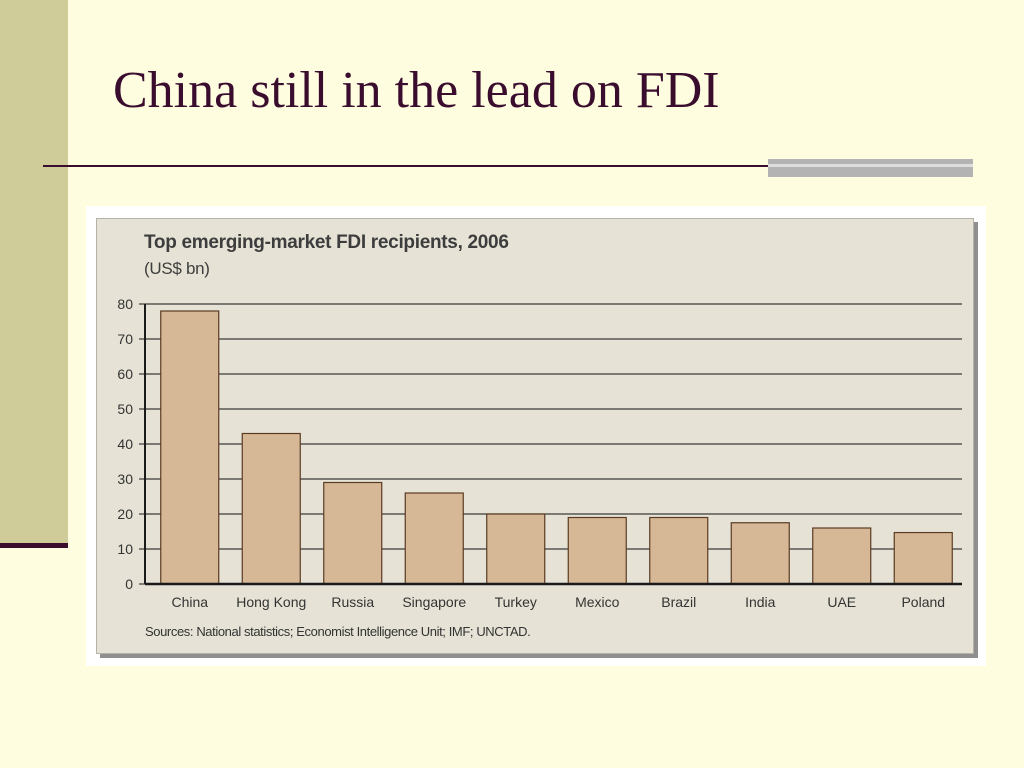 The height and width of the screenshot is (768, 1024). I want to click on x-tick-label: Poland, so click(923, 602).